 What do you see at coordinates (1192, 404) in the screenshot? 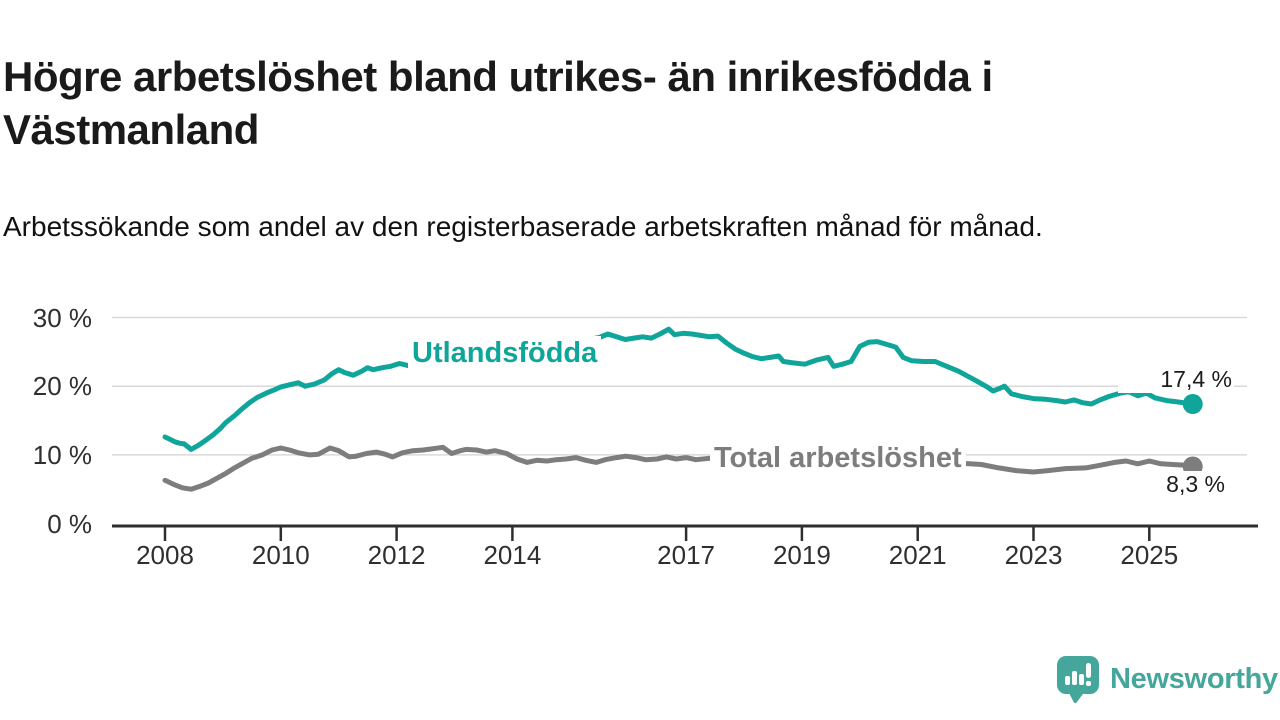
I see `series-end-dot` at bounding box center [1192, 404].